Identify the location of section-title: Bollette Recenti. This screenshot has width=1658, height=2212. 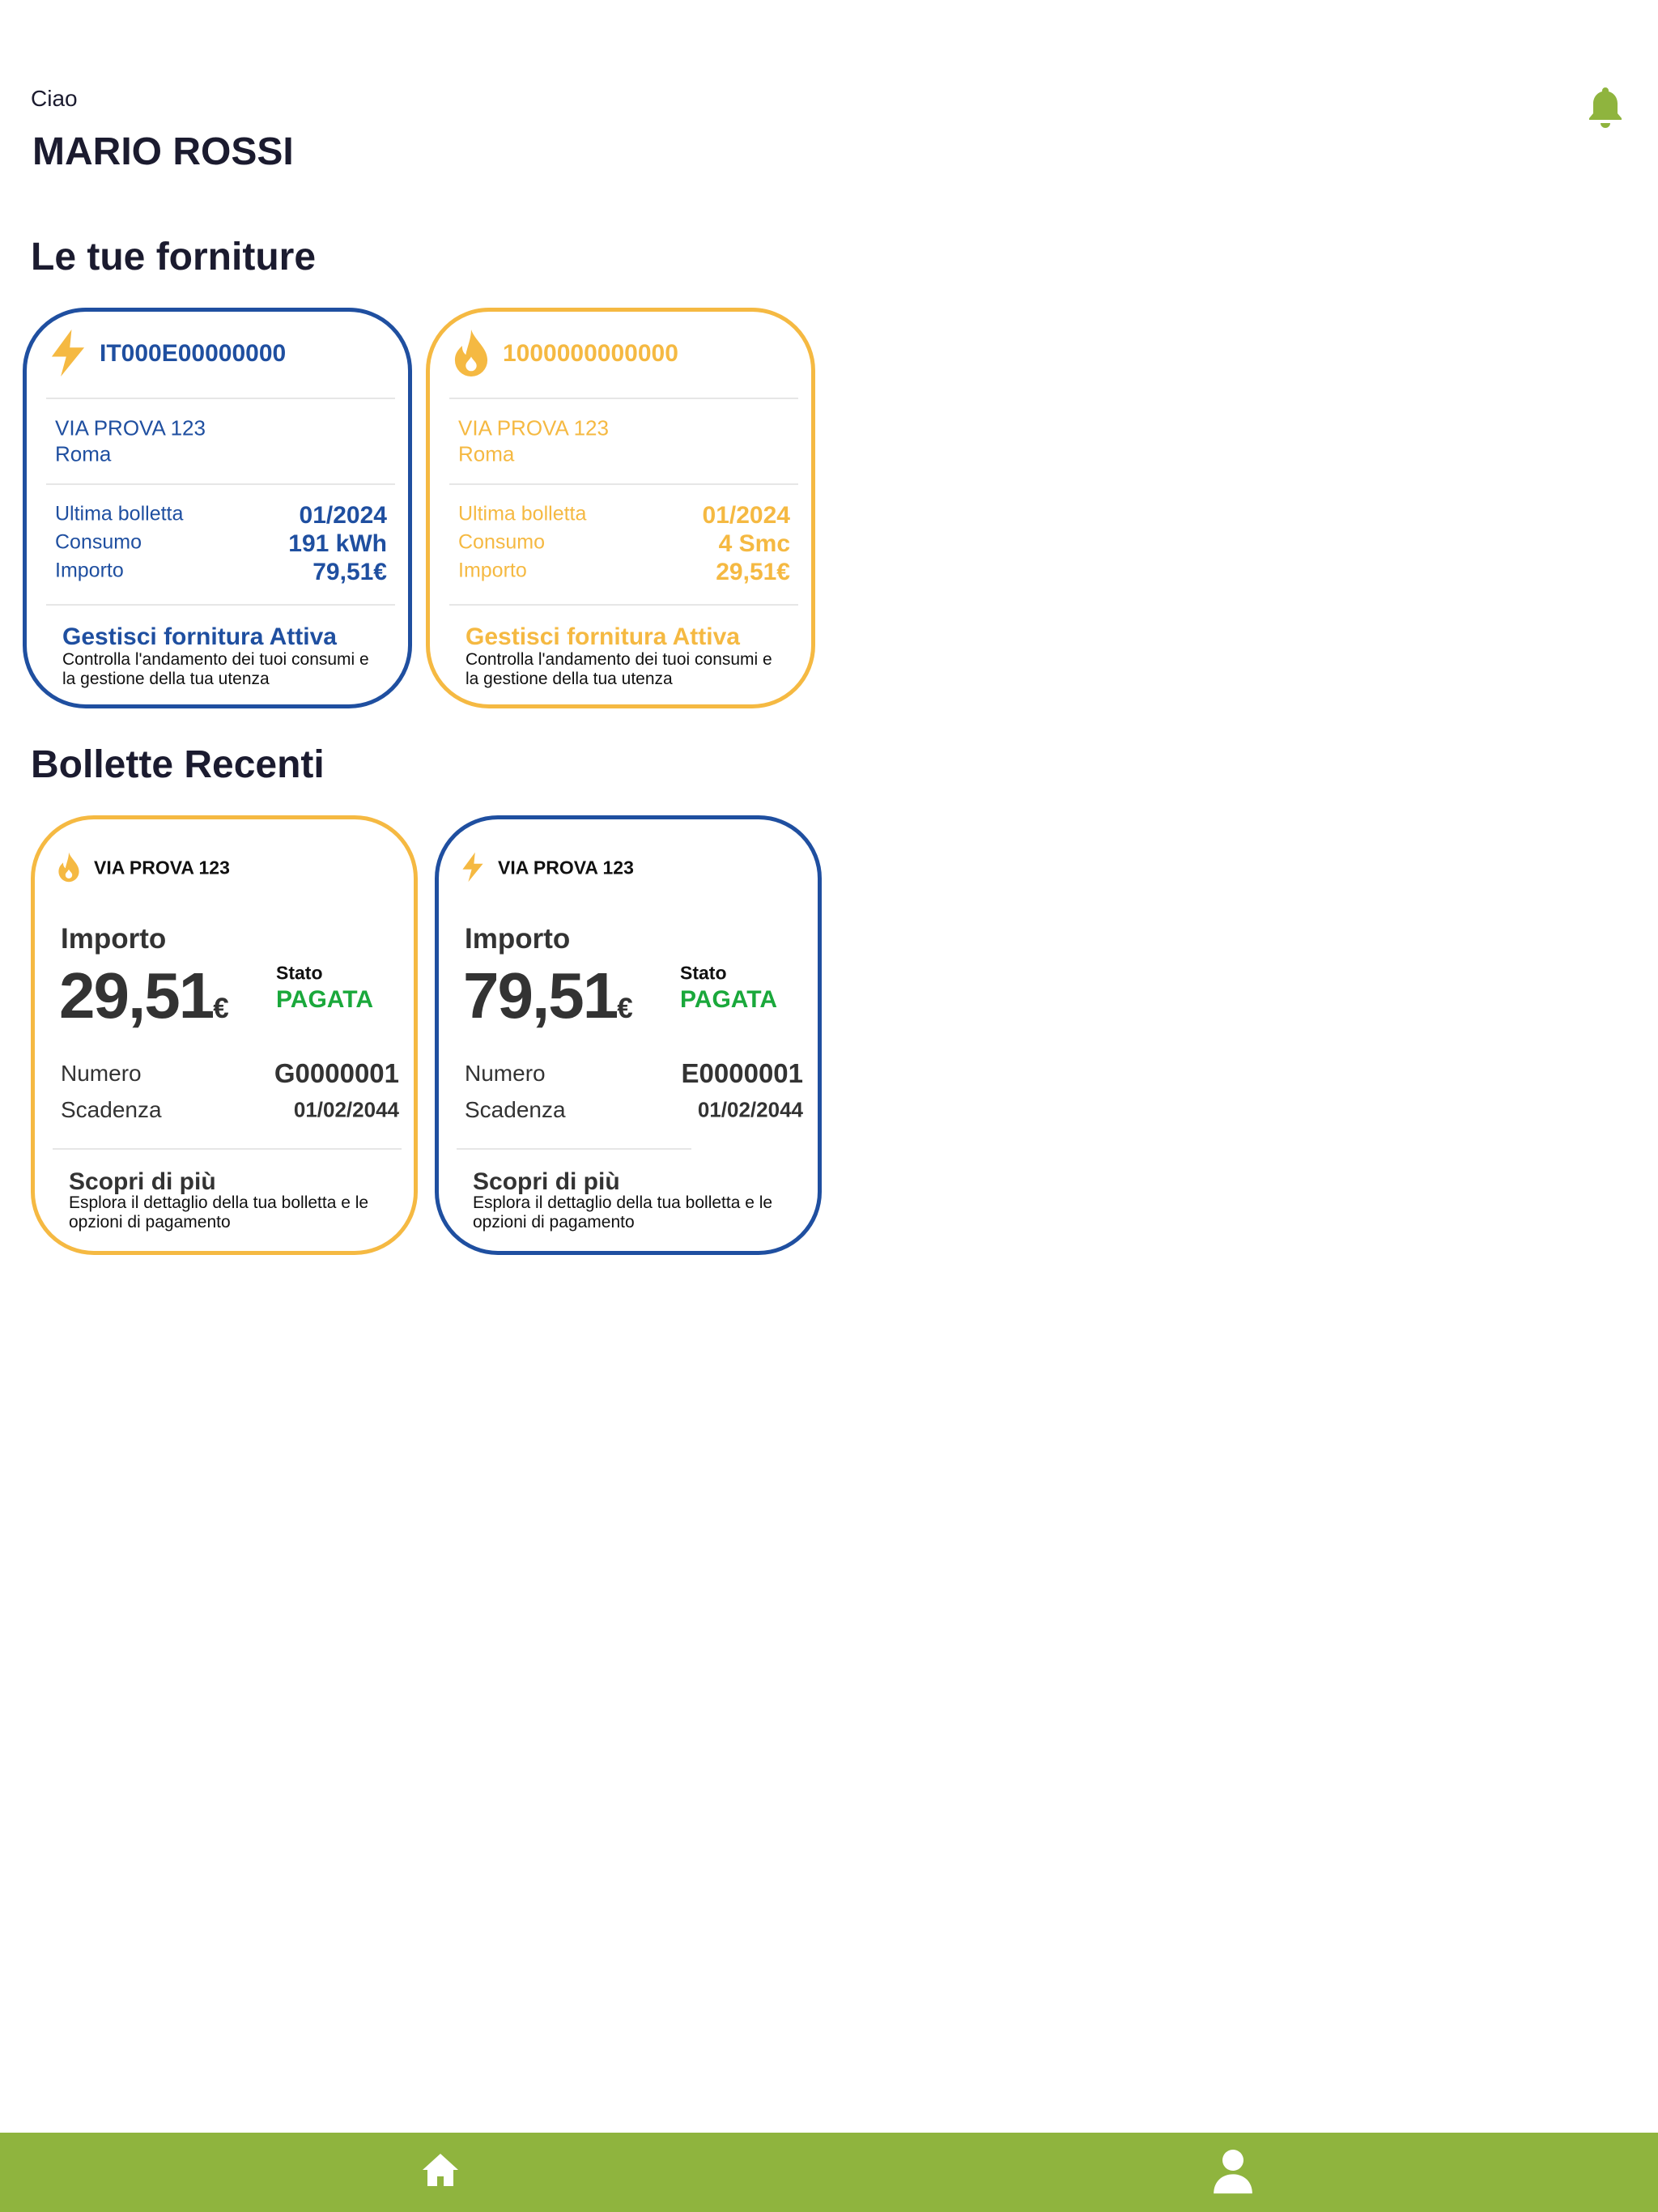
(178, 765).